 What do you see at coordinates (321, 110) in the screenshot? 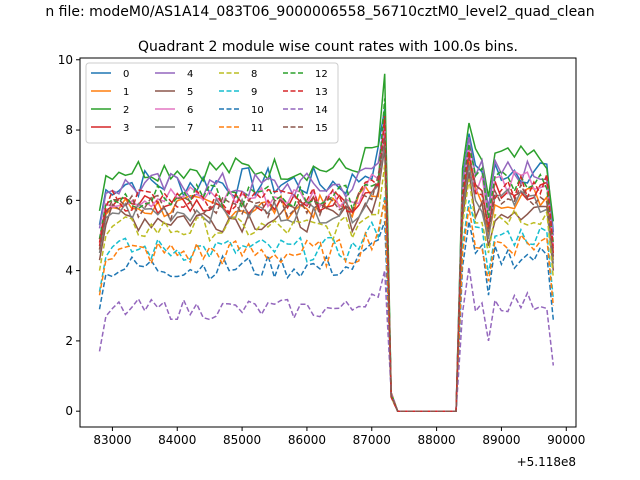
I see `legend-label-14: 14` at bounding box center [321, 110].